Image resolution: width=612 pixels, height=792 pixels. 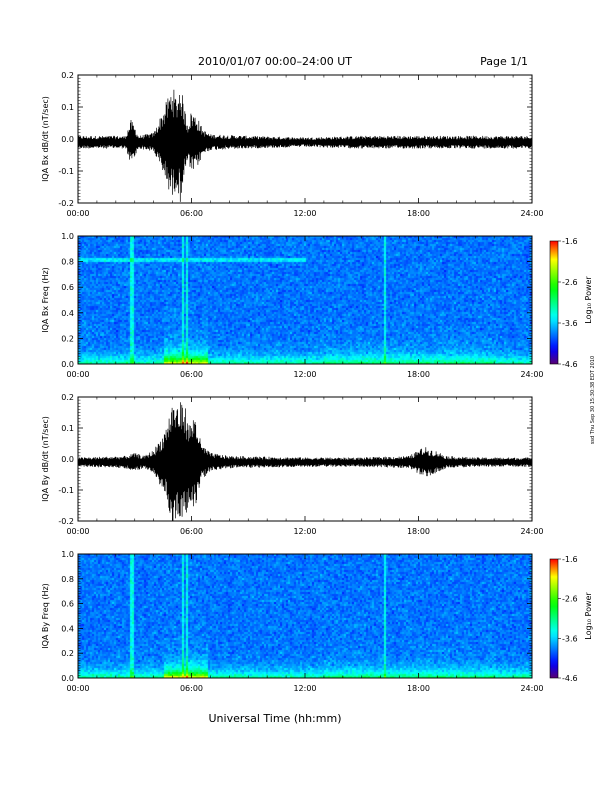 What do you see at coordinates (45, 139) in the screenshot?
I see `y-axis-title: IQA Bx dB/dt (nT/sec)` at bounding box center [45, 139].